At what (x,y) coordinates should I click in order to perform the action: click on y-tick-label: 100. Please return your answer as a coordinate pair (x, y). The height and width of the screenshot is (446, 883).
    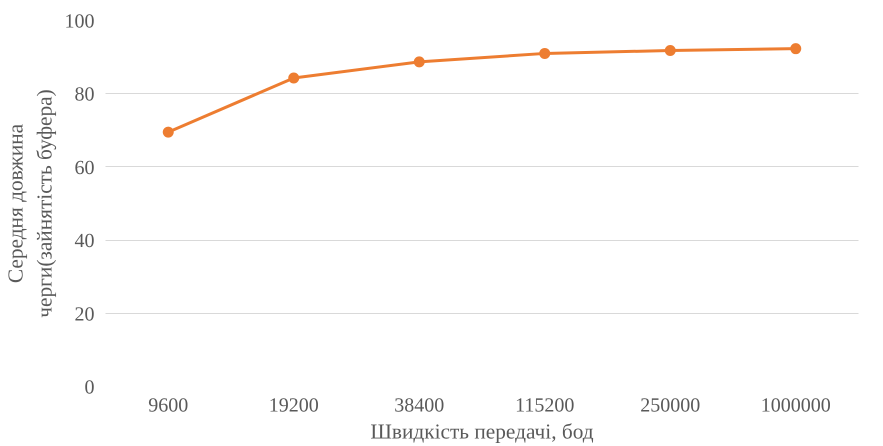
    Looking at the image, I should click on (79, 21).